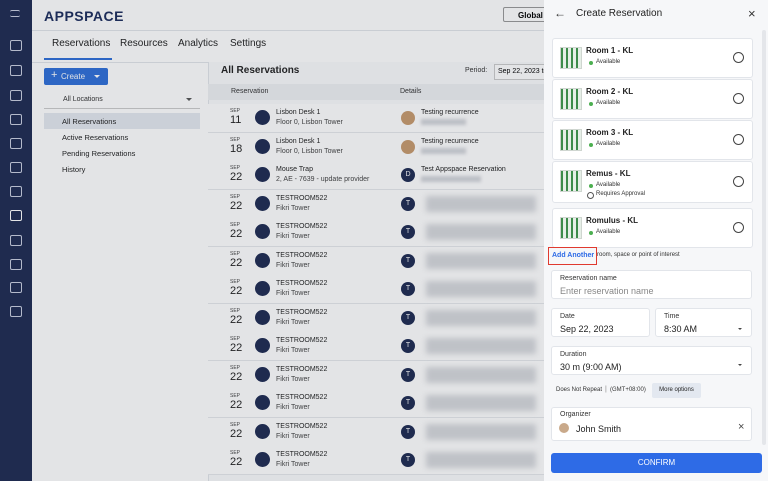 The image size is (768, 481). I want to click on field-value: 30 m (9:00 AM), so click(591, 367).